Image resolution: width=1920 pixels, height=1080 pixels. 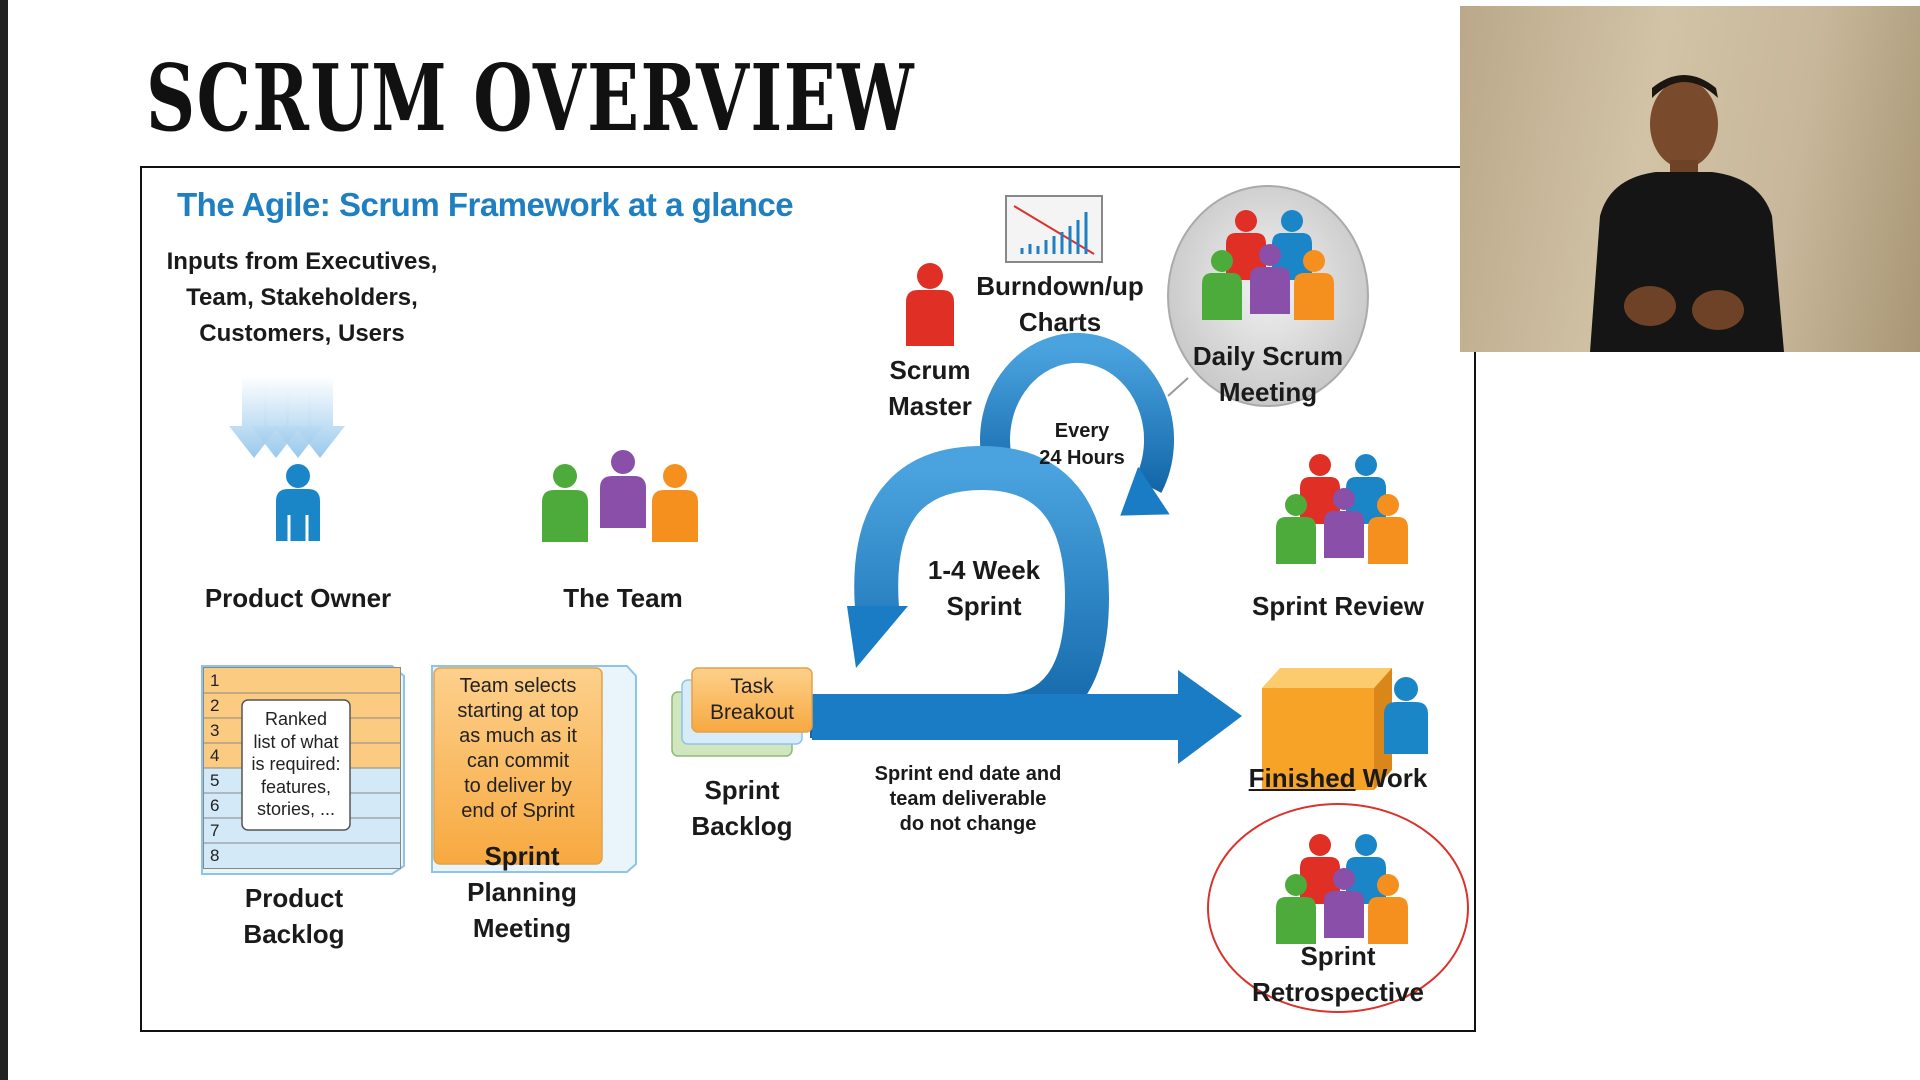 I want to click on connector-line, so click(x=1178, y=387).